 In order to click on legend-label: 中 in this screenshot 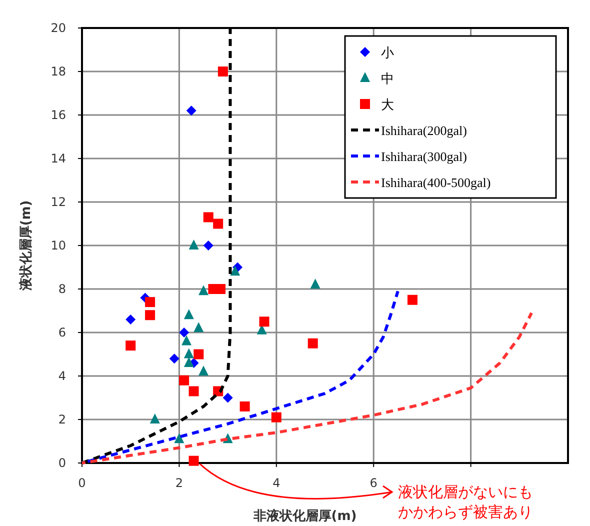, I will do `click(387, 78)`.